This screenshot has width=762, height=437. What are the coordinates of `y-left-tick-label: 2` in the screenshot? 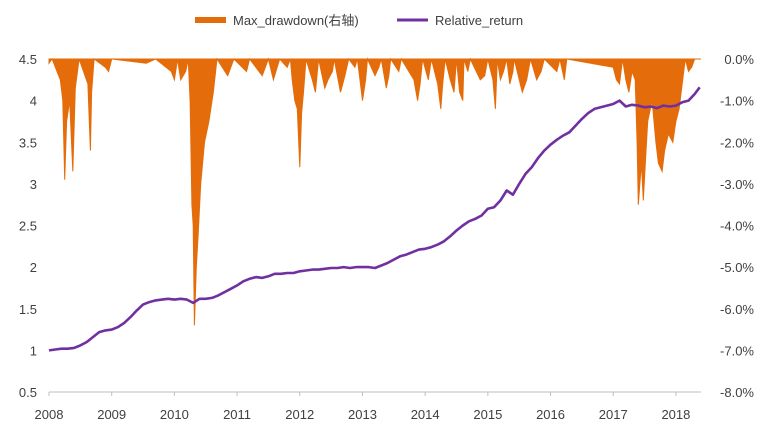 It's located at (33, 267).